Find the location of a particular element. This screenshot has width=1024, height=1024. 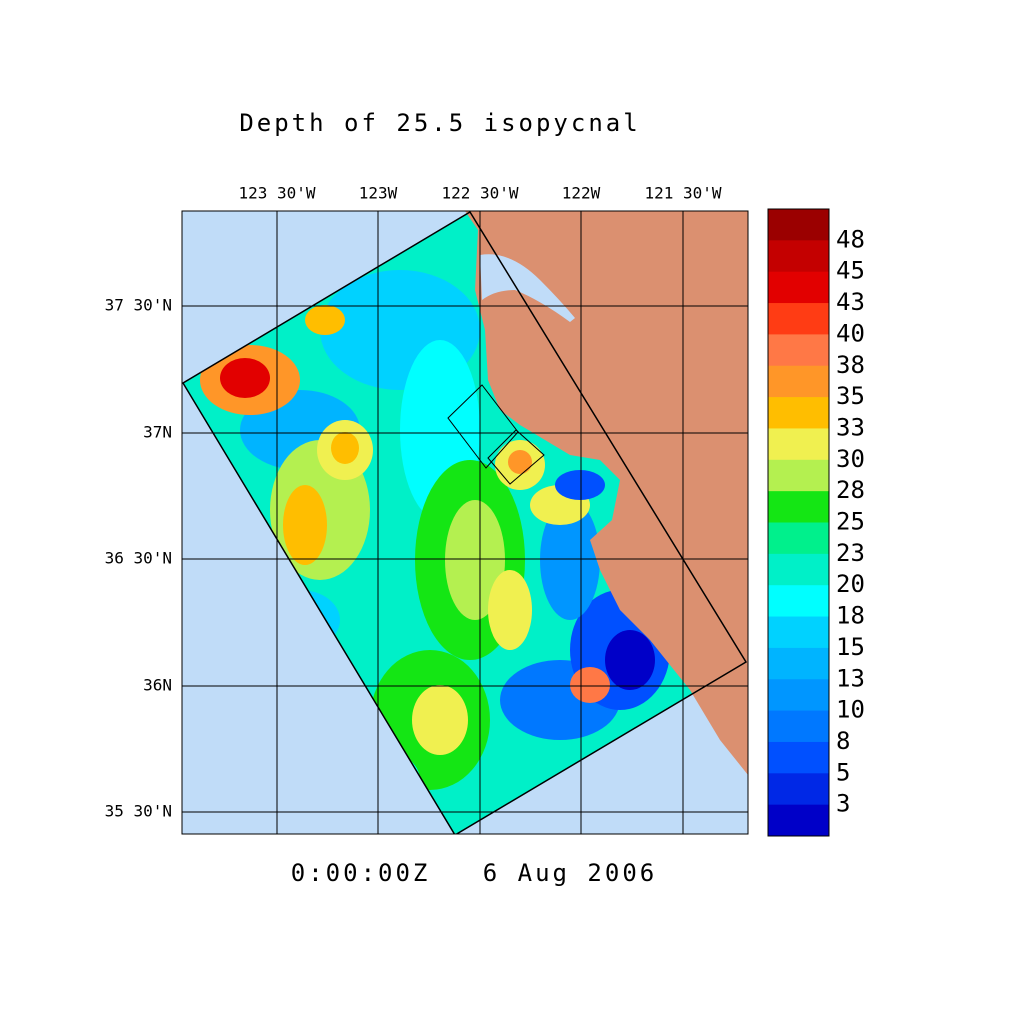

lat-label: 35 30'N is located at coordinates (138, 811).